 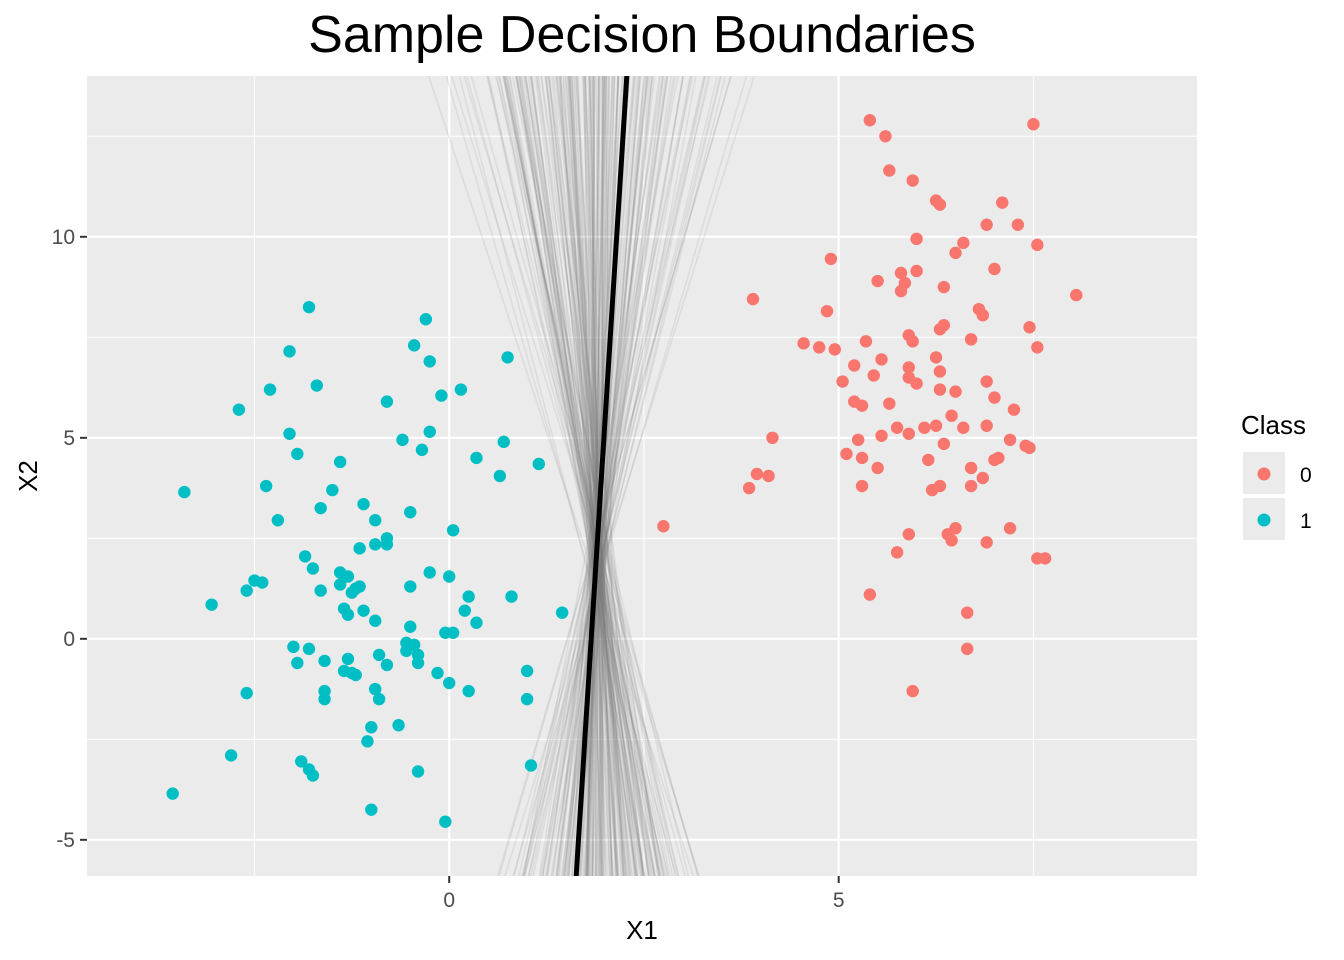 I want to click on y-tick-label: 10, so click(x=63, y=237).